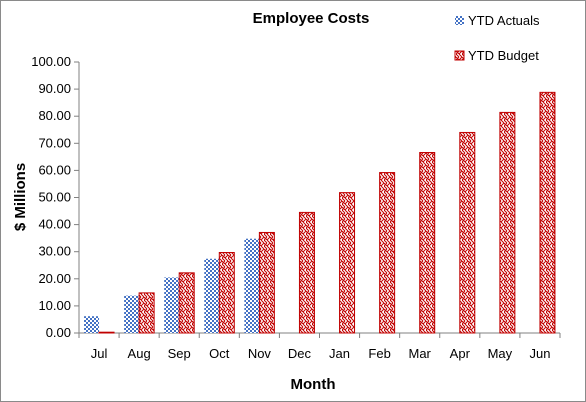  What do you see at coordinates (20, 197) in the screenshot?
I see `y-axis-title: $ Millions` at bounding box center [20, 197].